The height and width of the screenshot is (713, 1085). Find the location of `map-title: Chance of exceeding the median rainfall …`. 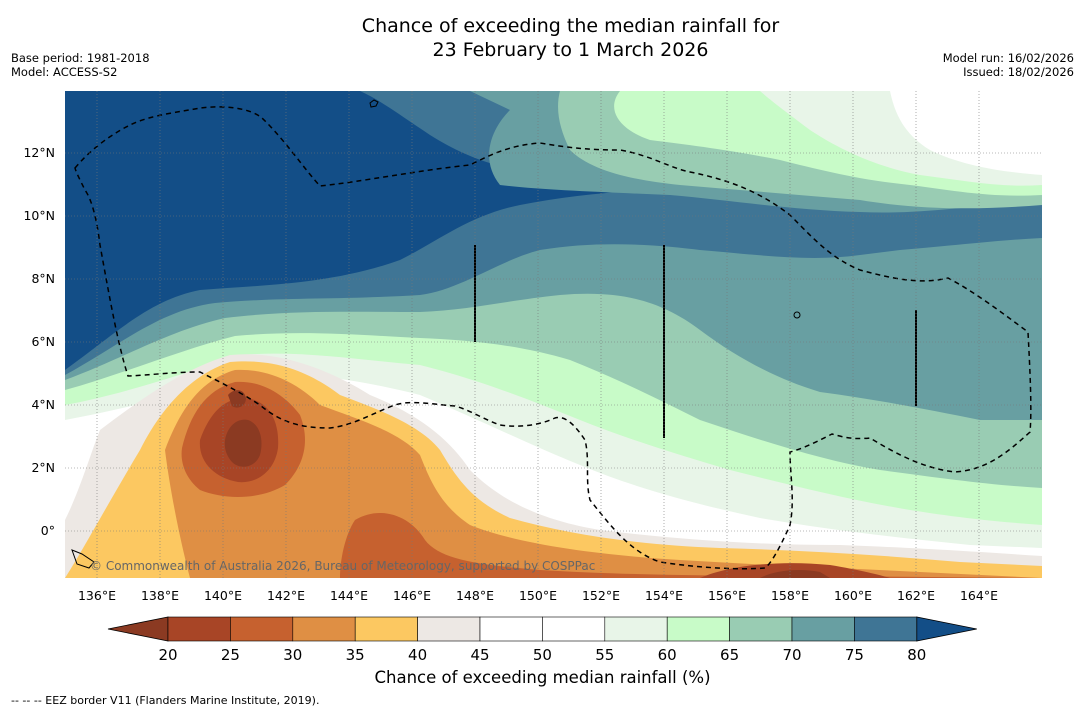

map-title: Chance of exceeding the median rainfall … is located at coordinates (542, 38).